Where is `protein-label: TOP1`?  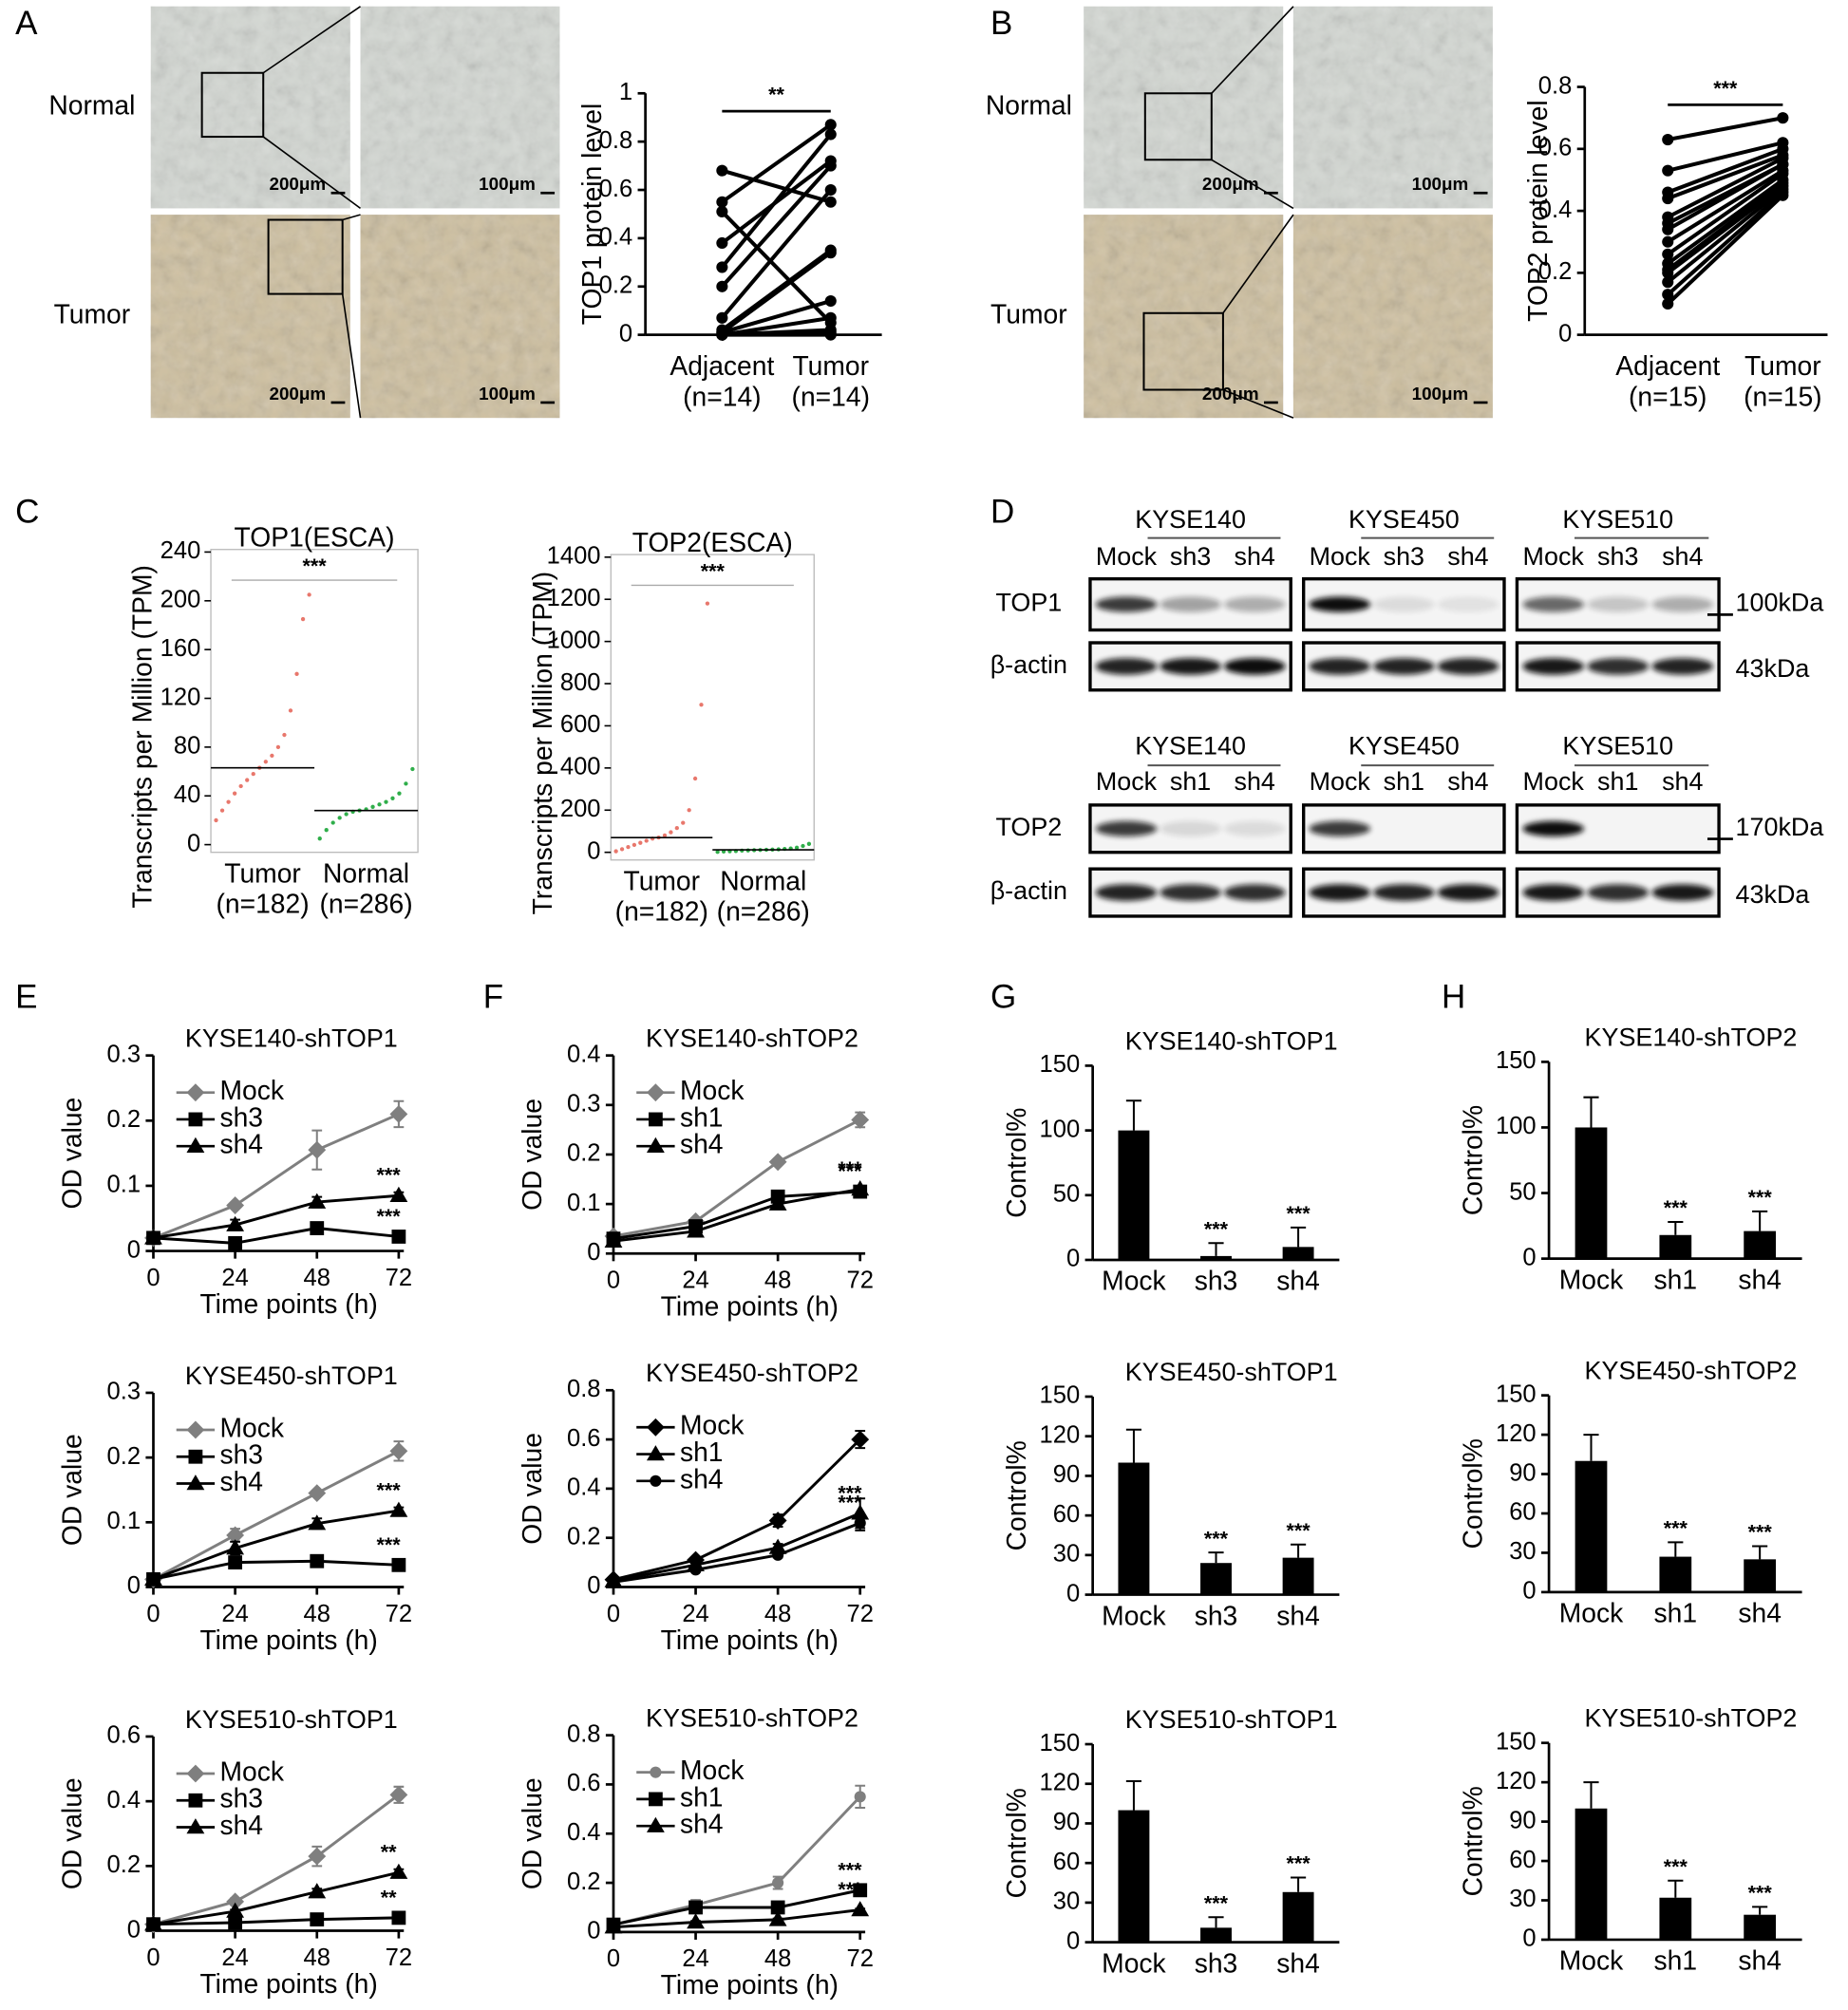 protein-label: TOP1 is located at coordinates (1028, 603).